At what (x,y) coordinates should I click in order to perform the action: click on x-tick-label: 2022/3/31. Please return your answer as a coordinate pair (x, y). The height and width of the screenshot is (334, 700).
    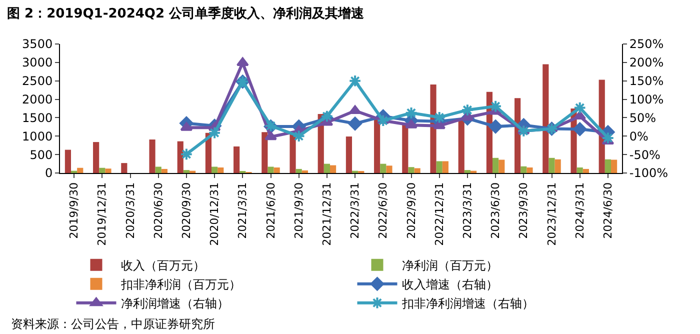
    Looking at the image, I should click on (355, 210).